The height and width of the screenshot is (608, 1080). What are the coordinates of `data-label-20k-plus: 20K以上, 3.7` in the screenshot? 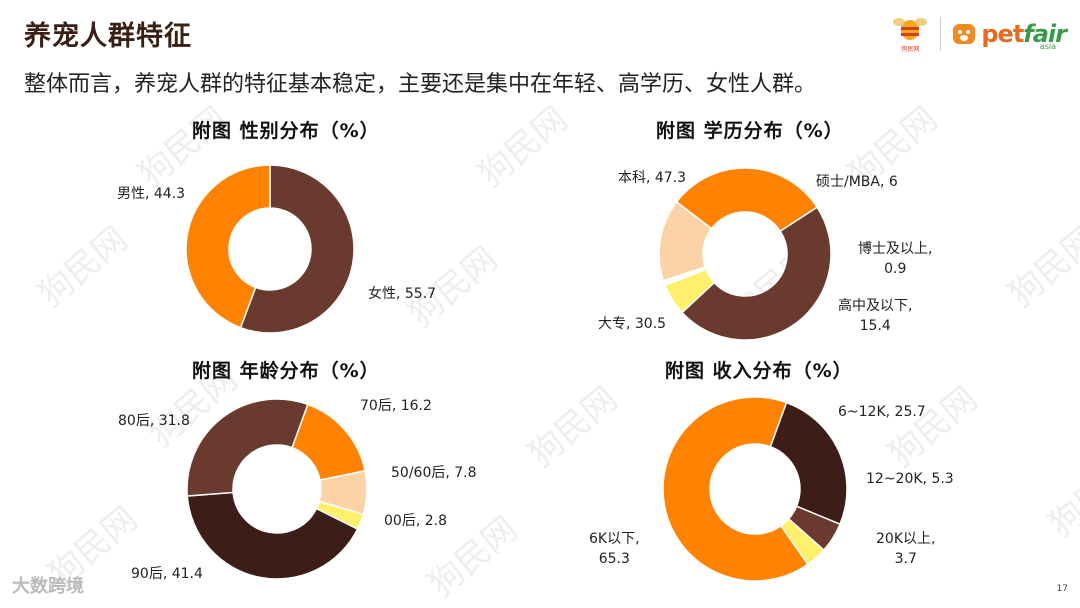 It's located at (906, 549).